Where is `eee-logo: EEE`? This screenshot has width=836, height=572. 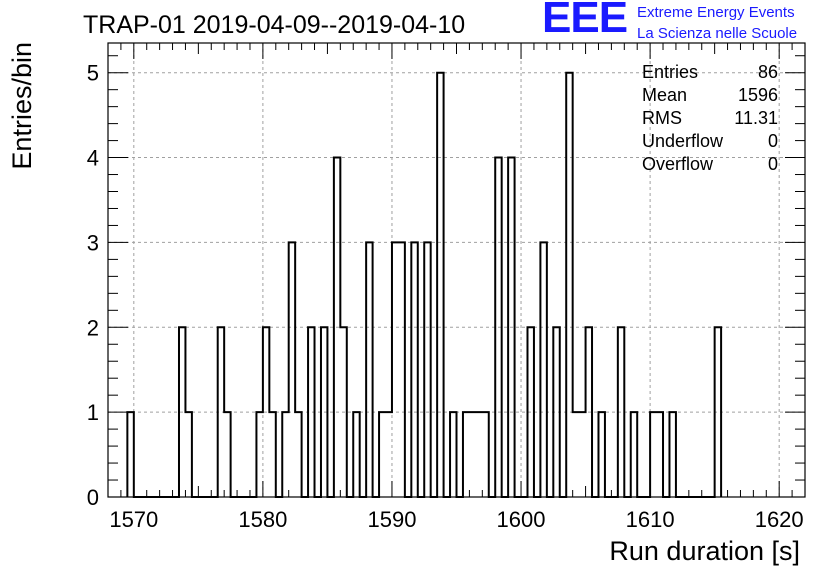
eee-logo: EEE is located at coordinates (585, 21).